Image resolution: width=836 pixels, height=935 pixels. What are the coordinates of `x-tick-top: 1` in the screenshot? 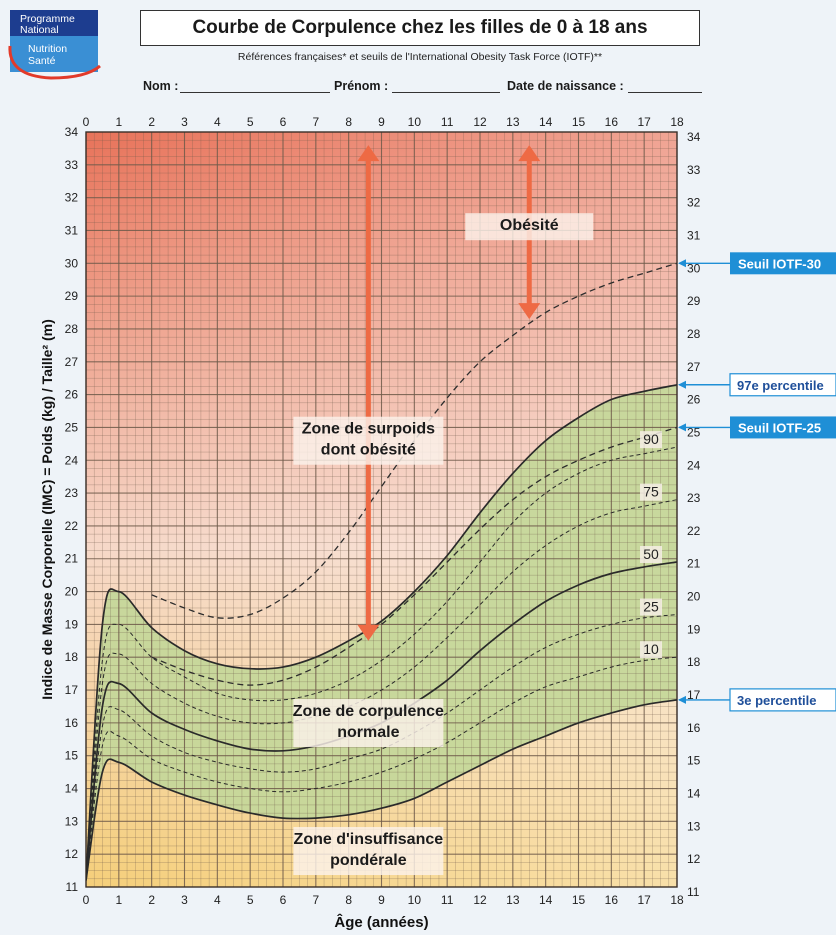 It's located at (118, 122).